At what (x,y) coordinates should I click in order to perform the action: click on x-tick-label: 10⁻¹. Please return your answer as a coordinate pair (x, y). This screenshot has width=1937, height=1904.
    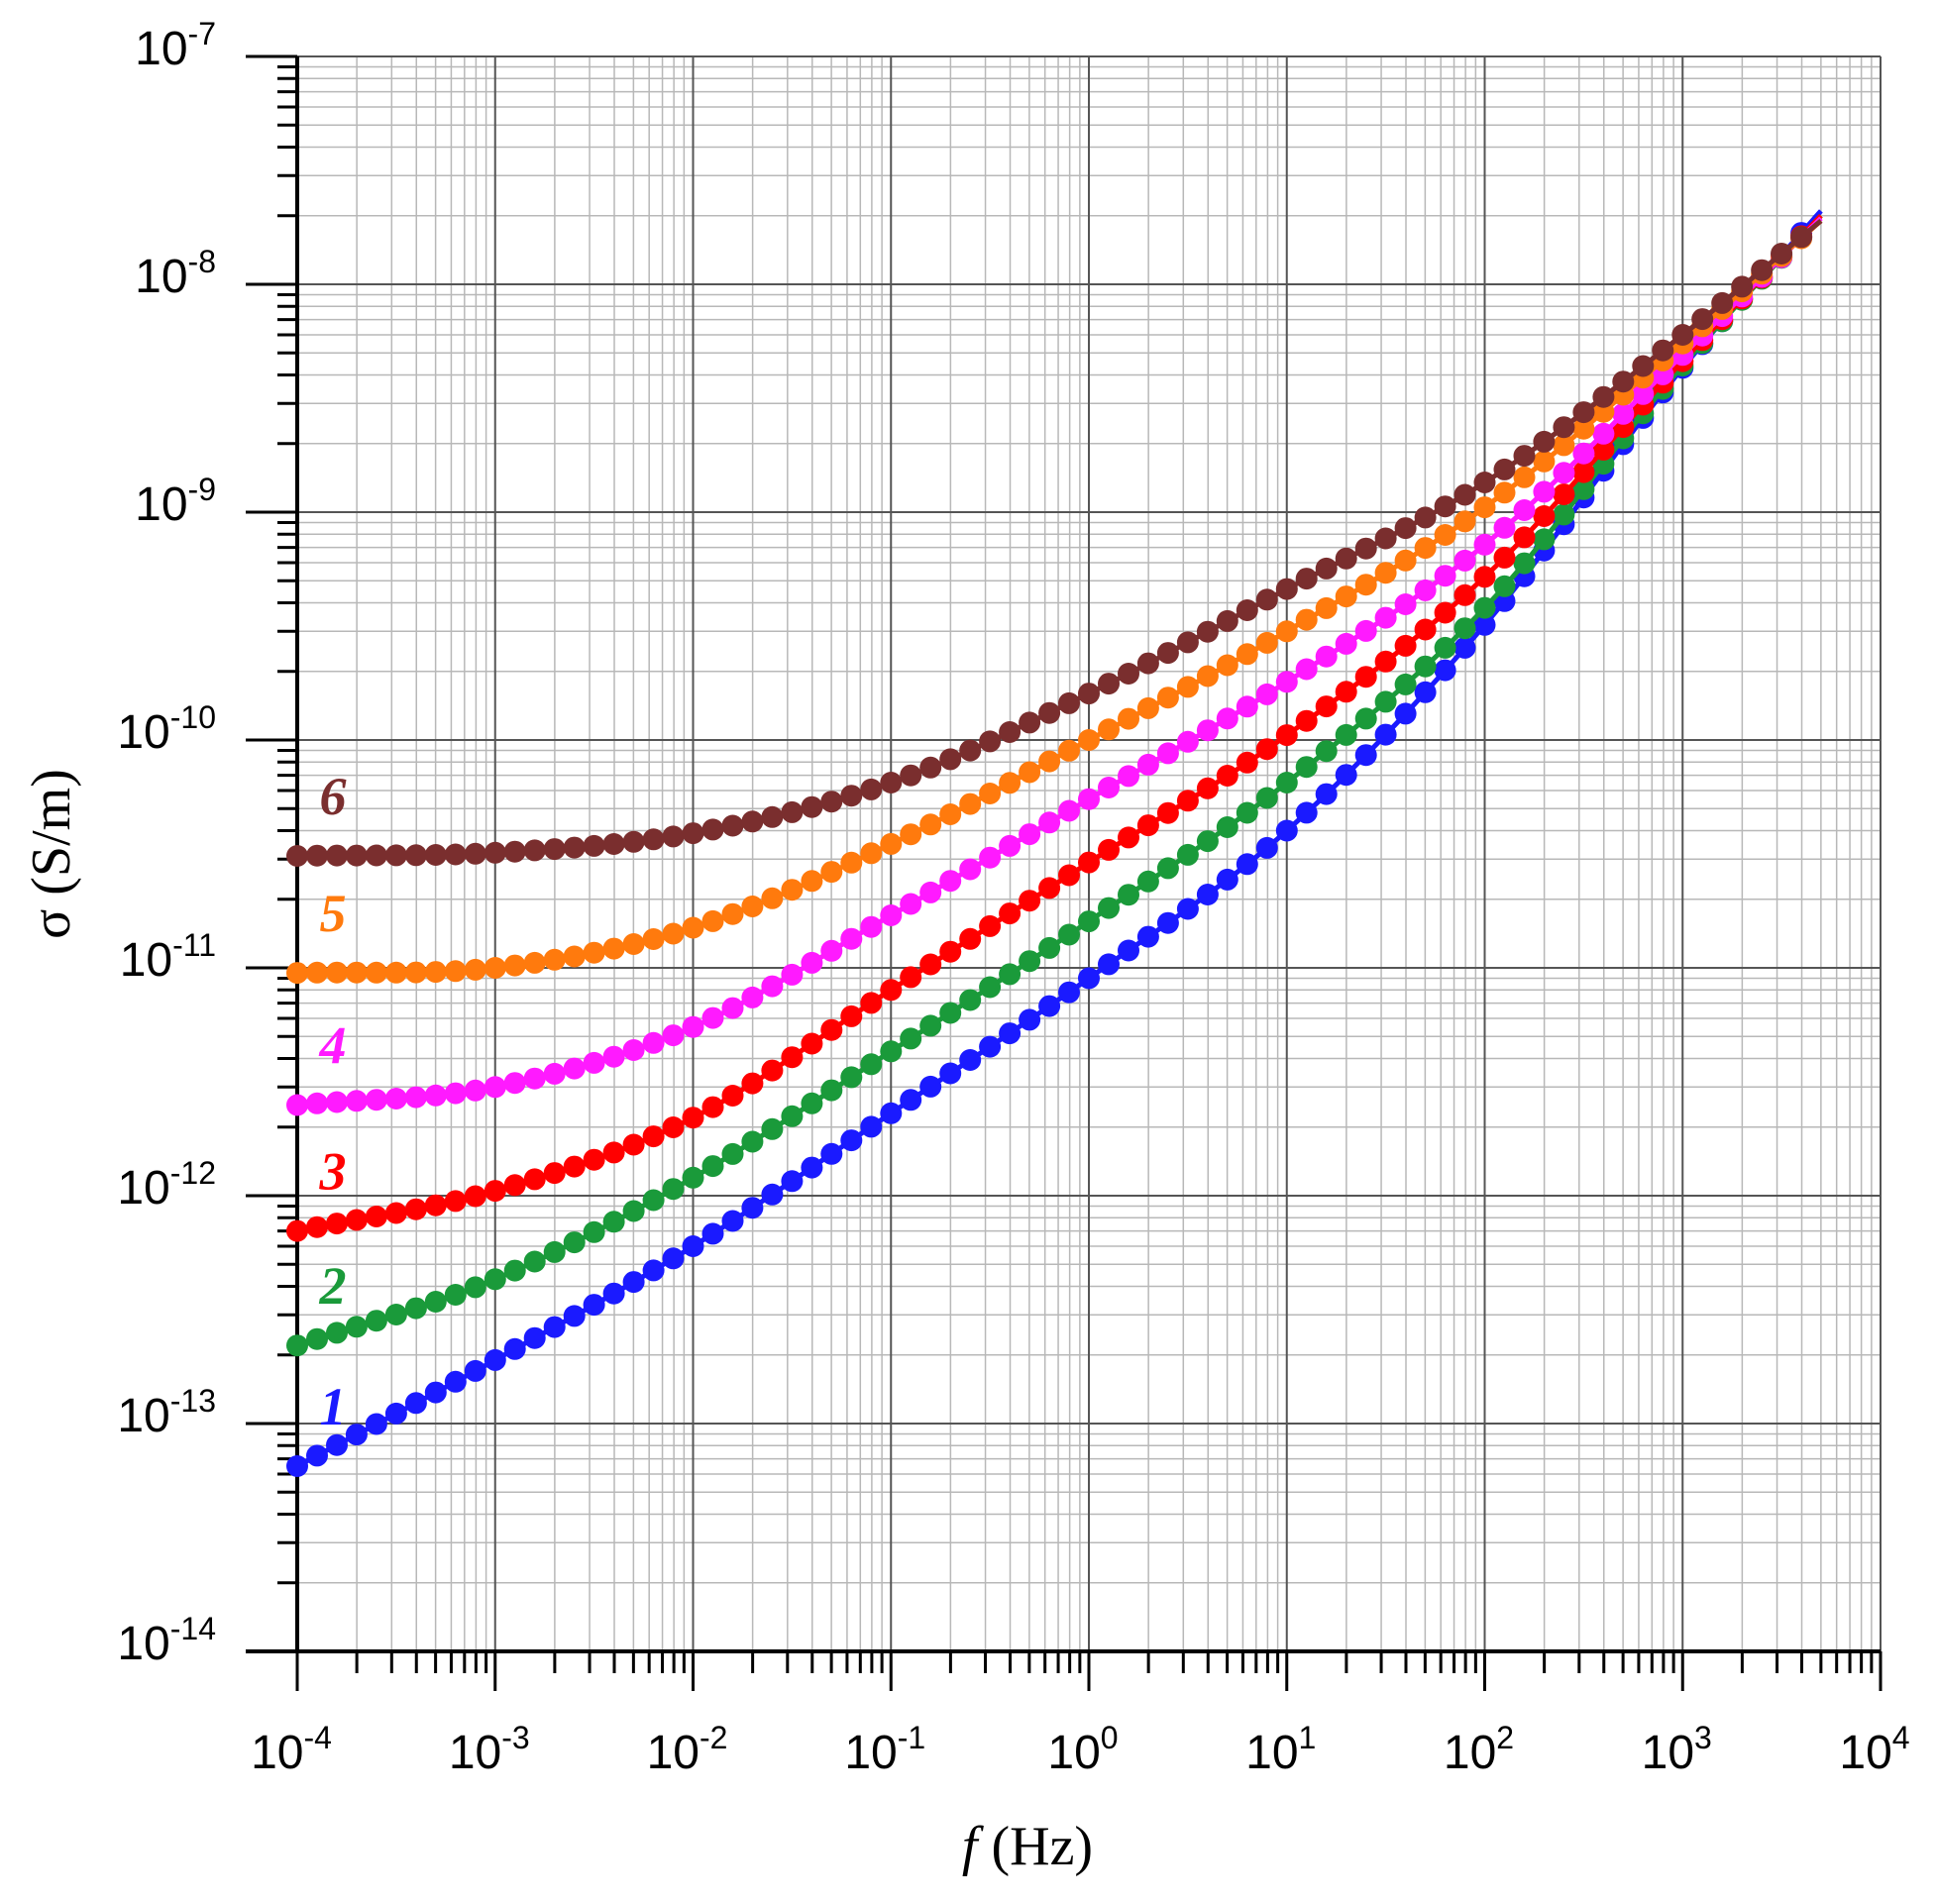
    Looking at the image, I should click on (884, 1749).